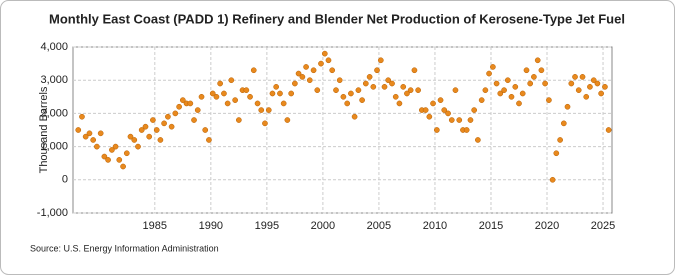  I want to click on x-tick-label: 1990, so click(211, 226).